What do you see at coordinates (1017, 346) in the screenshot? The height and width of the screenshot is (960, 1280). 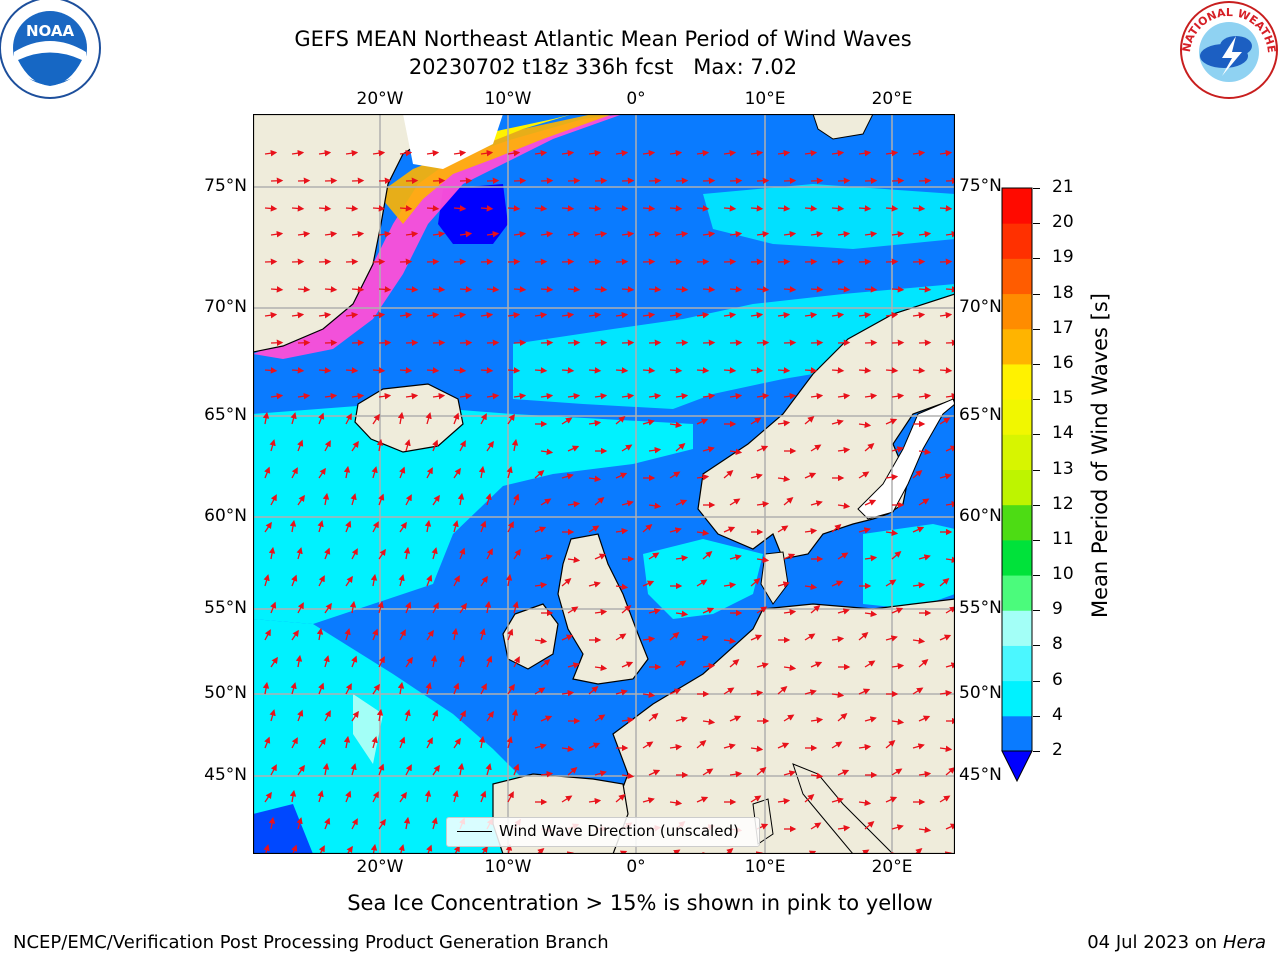 I see `colorbar-band` at bounding box center [1017, 346].